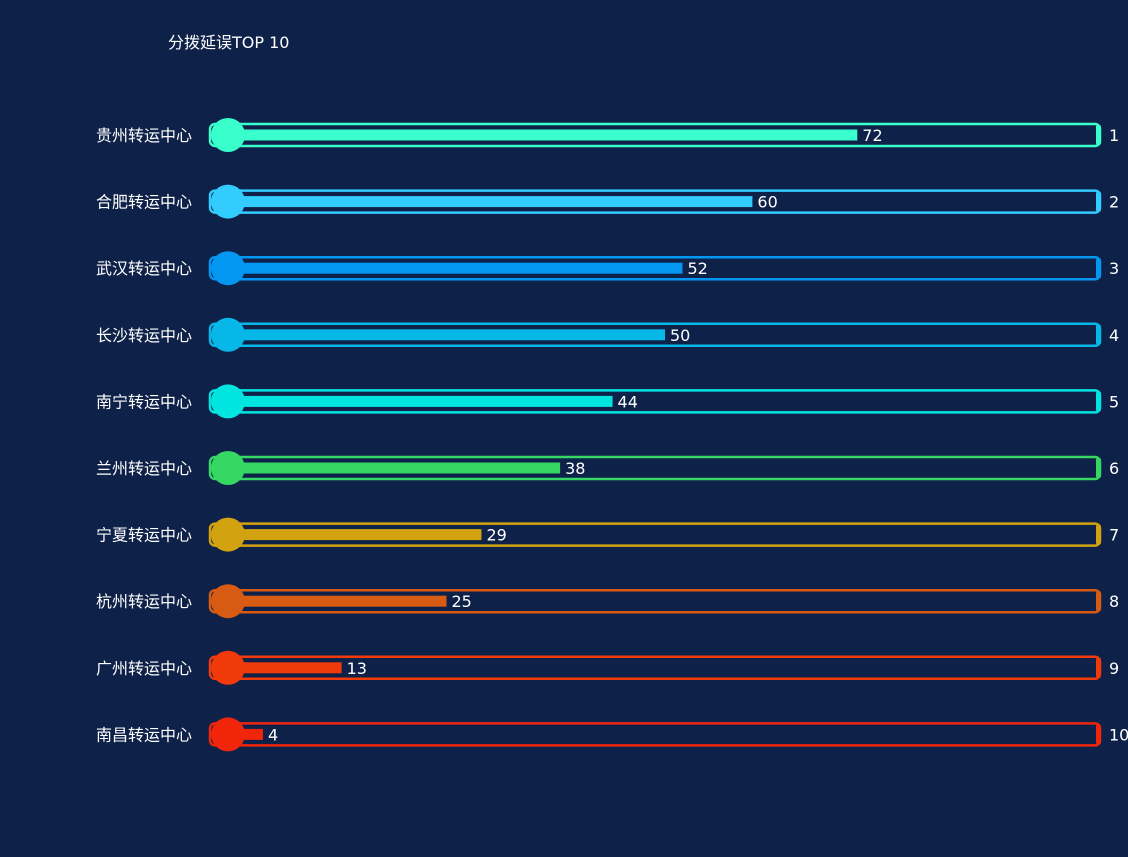 The image size is (1128, 857). Describe the element at coordinates (697, 268) in the screenshot. I see `value-label: 52` at that location.